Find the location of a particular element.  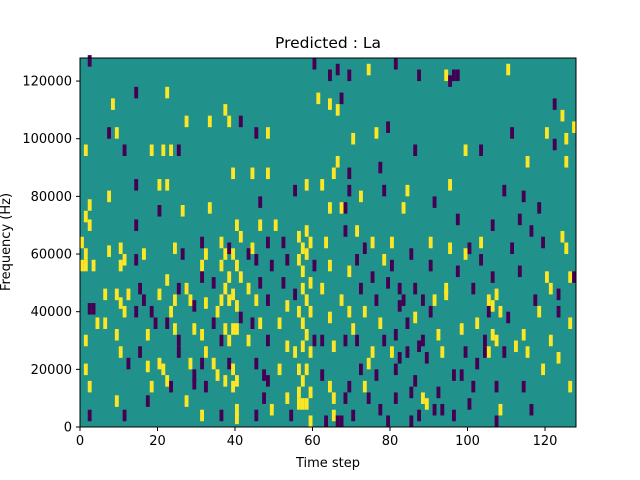

y-axis-ticks: 0 20000 40000 60000 80000 100000 120000 is located at coordinates (51, 255).